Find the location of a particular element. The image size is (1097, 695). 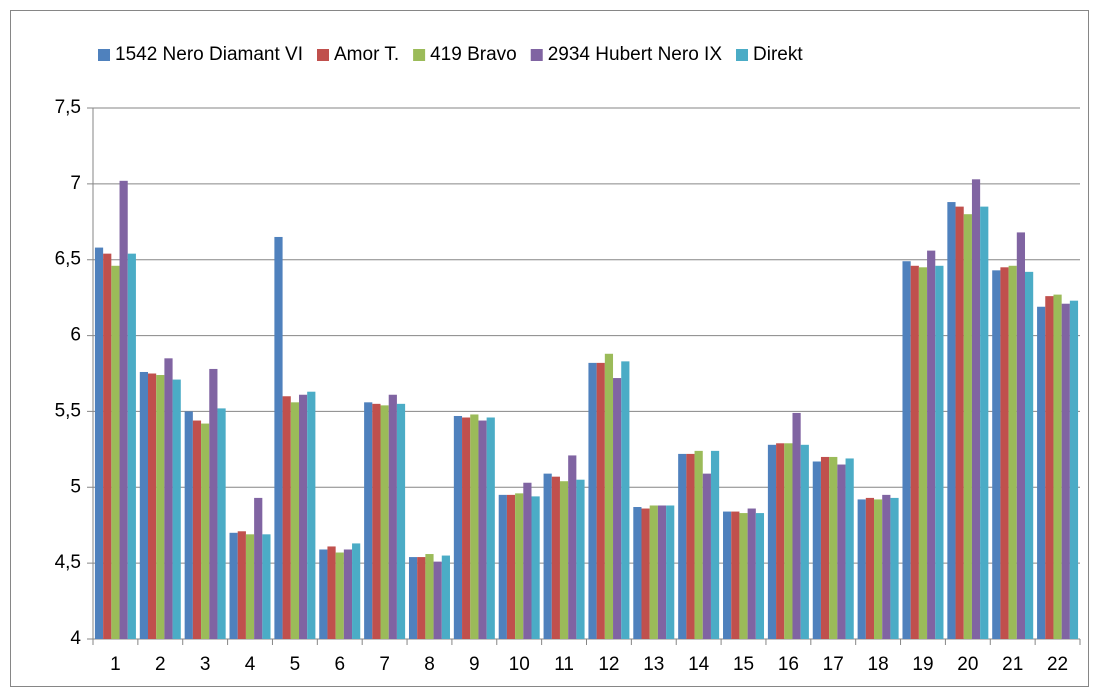

x-tick-label: 15 is located at coordinates (743, 664).